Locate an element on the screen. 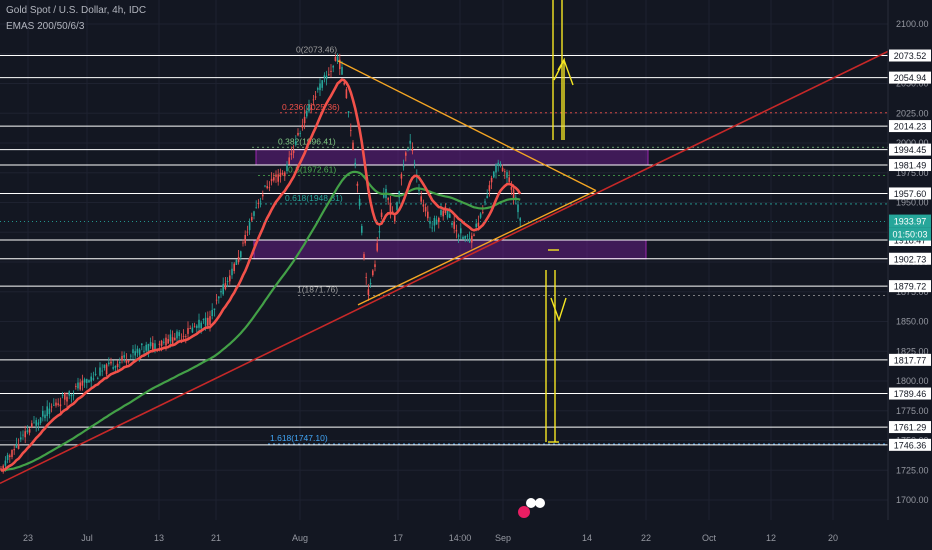  fib-label: 1(1871.76) is located at coordinates (317, 290).